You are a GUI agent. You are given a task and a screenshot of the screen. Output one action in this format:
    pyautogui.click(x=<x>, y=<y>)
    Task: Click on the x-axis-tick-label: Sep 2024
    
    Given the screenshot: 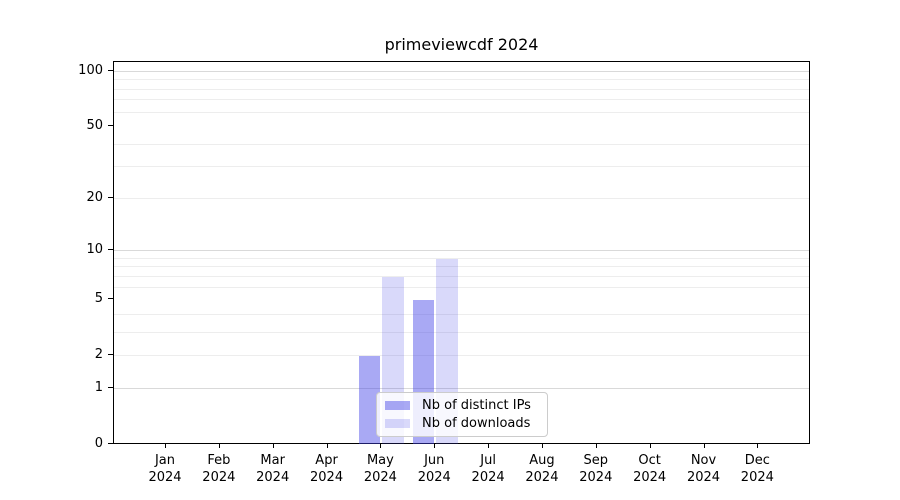 What is the action you would take?
    pyautogui.click(x=596, y=469)
    